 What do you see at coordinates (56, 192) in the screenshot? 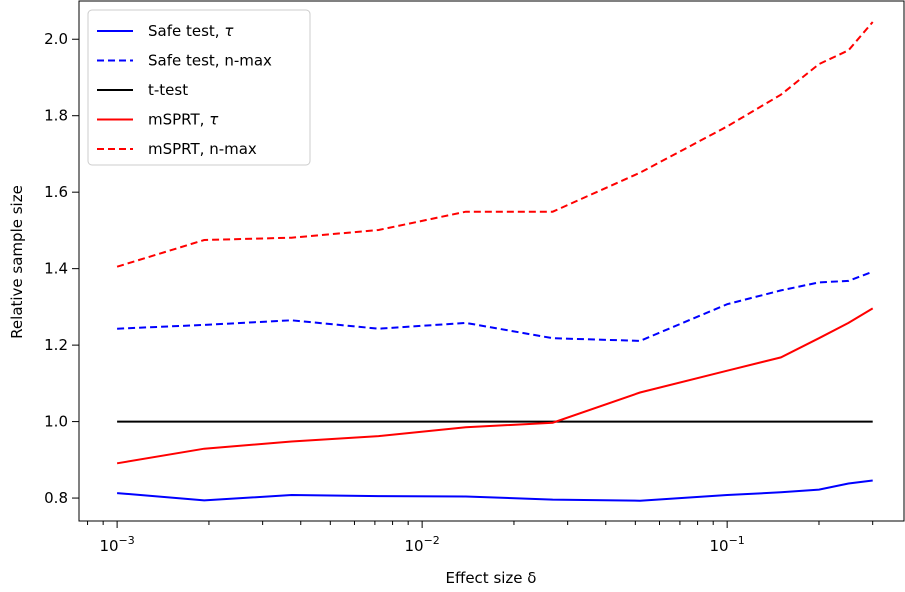
I see `y-tick-label: 1.6` at bounding box center [56, 192].